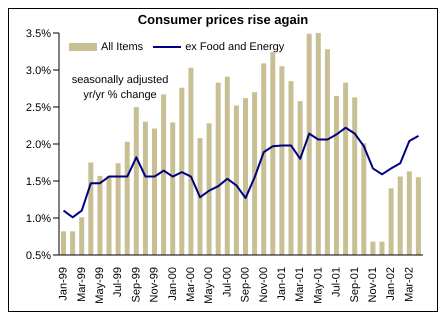 The height and width of the screenshot is (320, 446). What do you see at coordinates (264, 284) in the screenshot?
I see `x-tick-label: Nov-00` at bounding box center [264, 284].